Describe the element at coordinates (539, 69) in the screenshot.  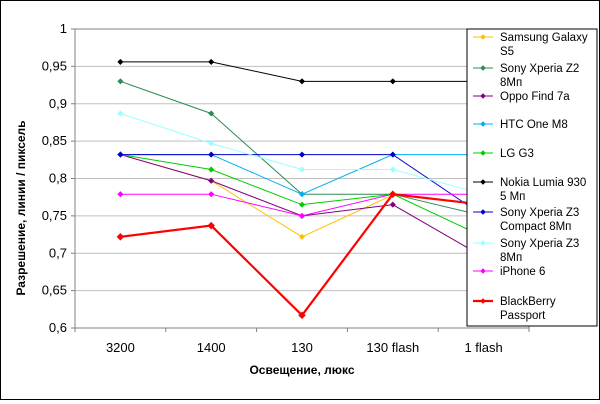
I see `legend-label: Sony Xperia Z2` at that location.